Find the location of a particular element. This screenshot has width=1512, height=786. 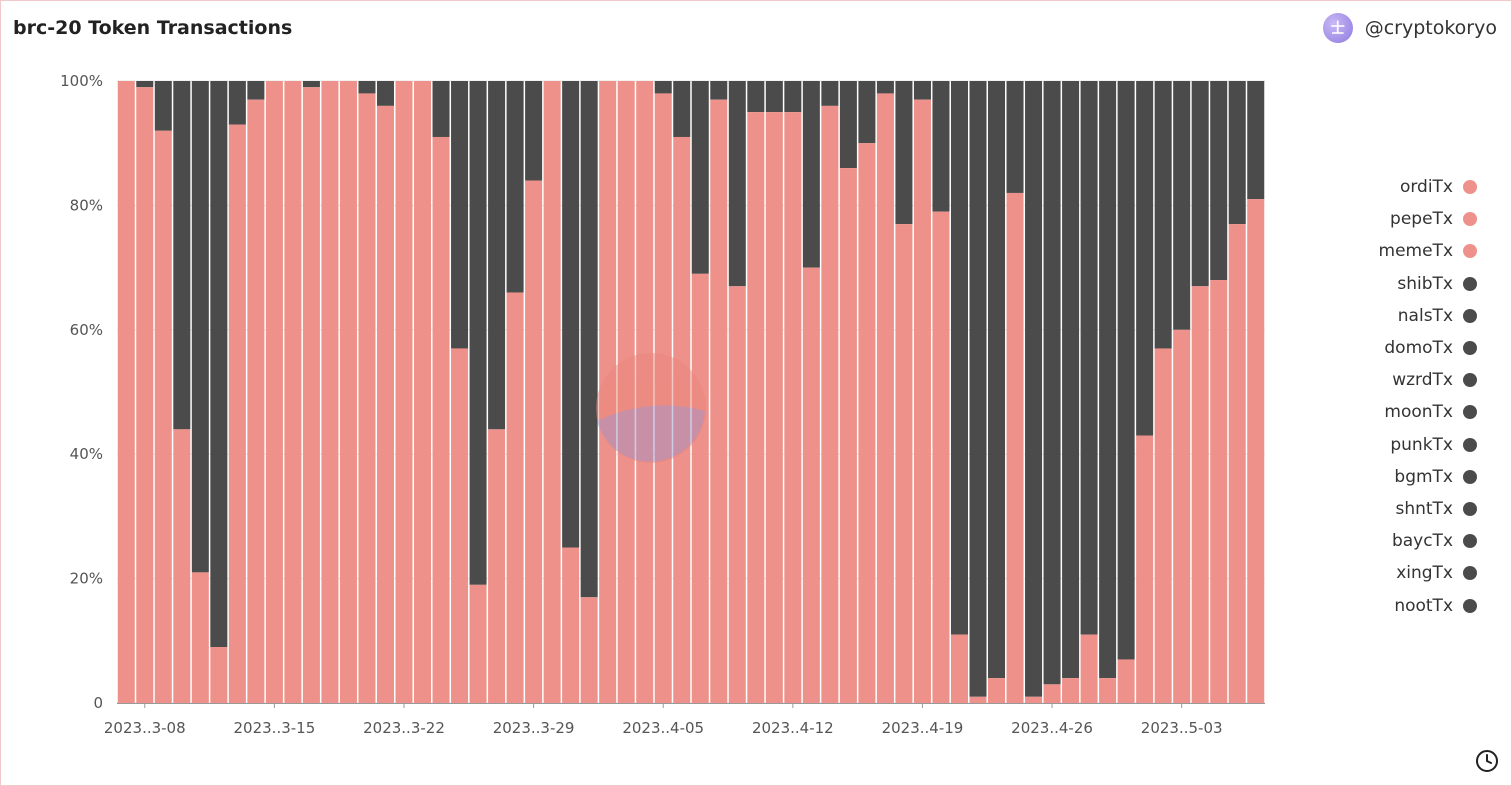

x-tick-label: 2023..5-03 is located at coordinates (1182, 728).